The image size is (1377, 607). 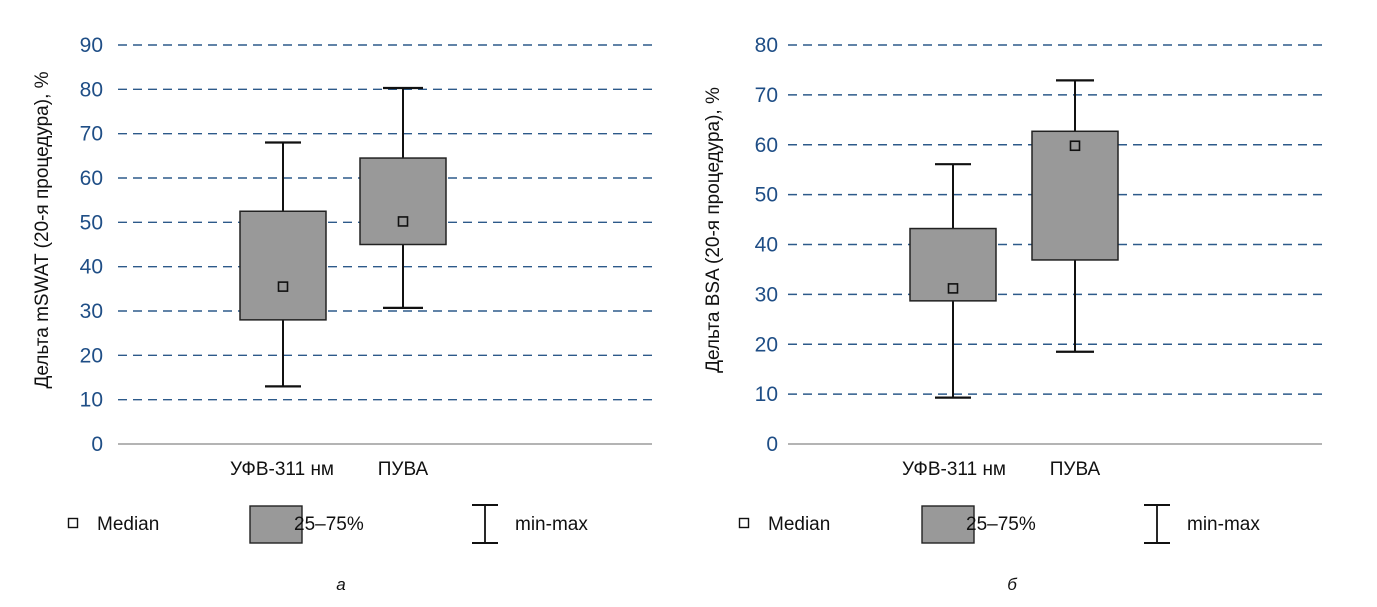 I want to click on y-tick-label: 90, so click(x=91, y=45).